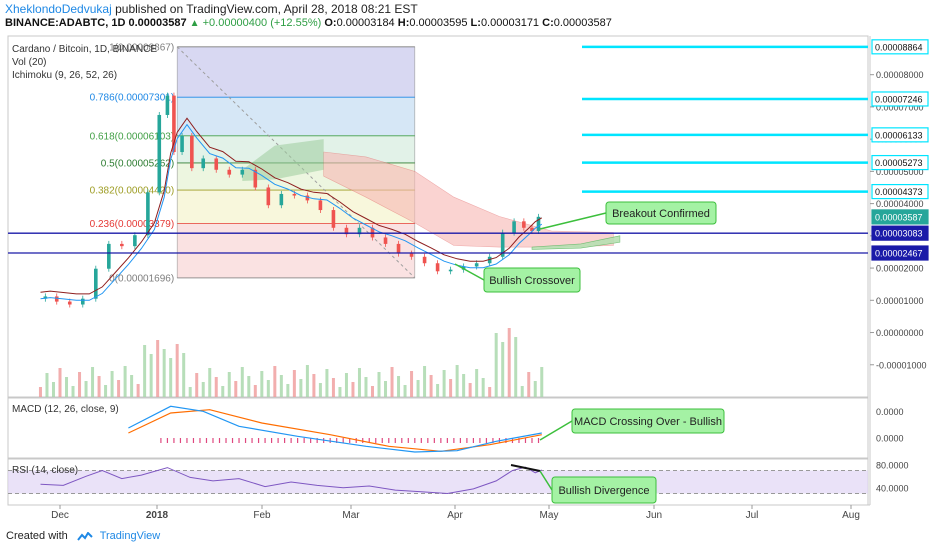 This screenshot has height=550, width=932. Describe the element at coordinates (283, 160) in the screenshot. I see `ichimoku-cloud-early` at that location.